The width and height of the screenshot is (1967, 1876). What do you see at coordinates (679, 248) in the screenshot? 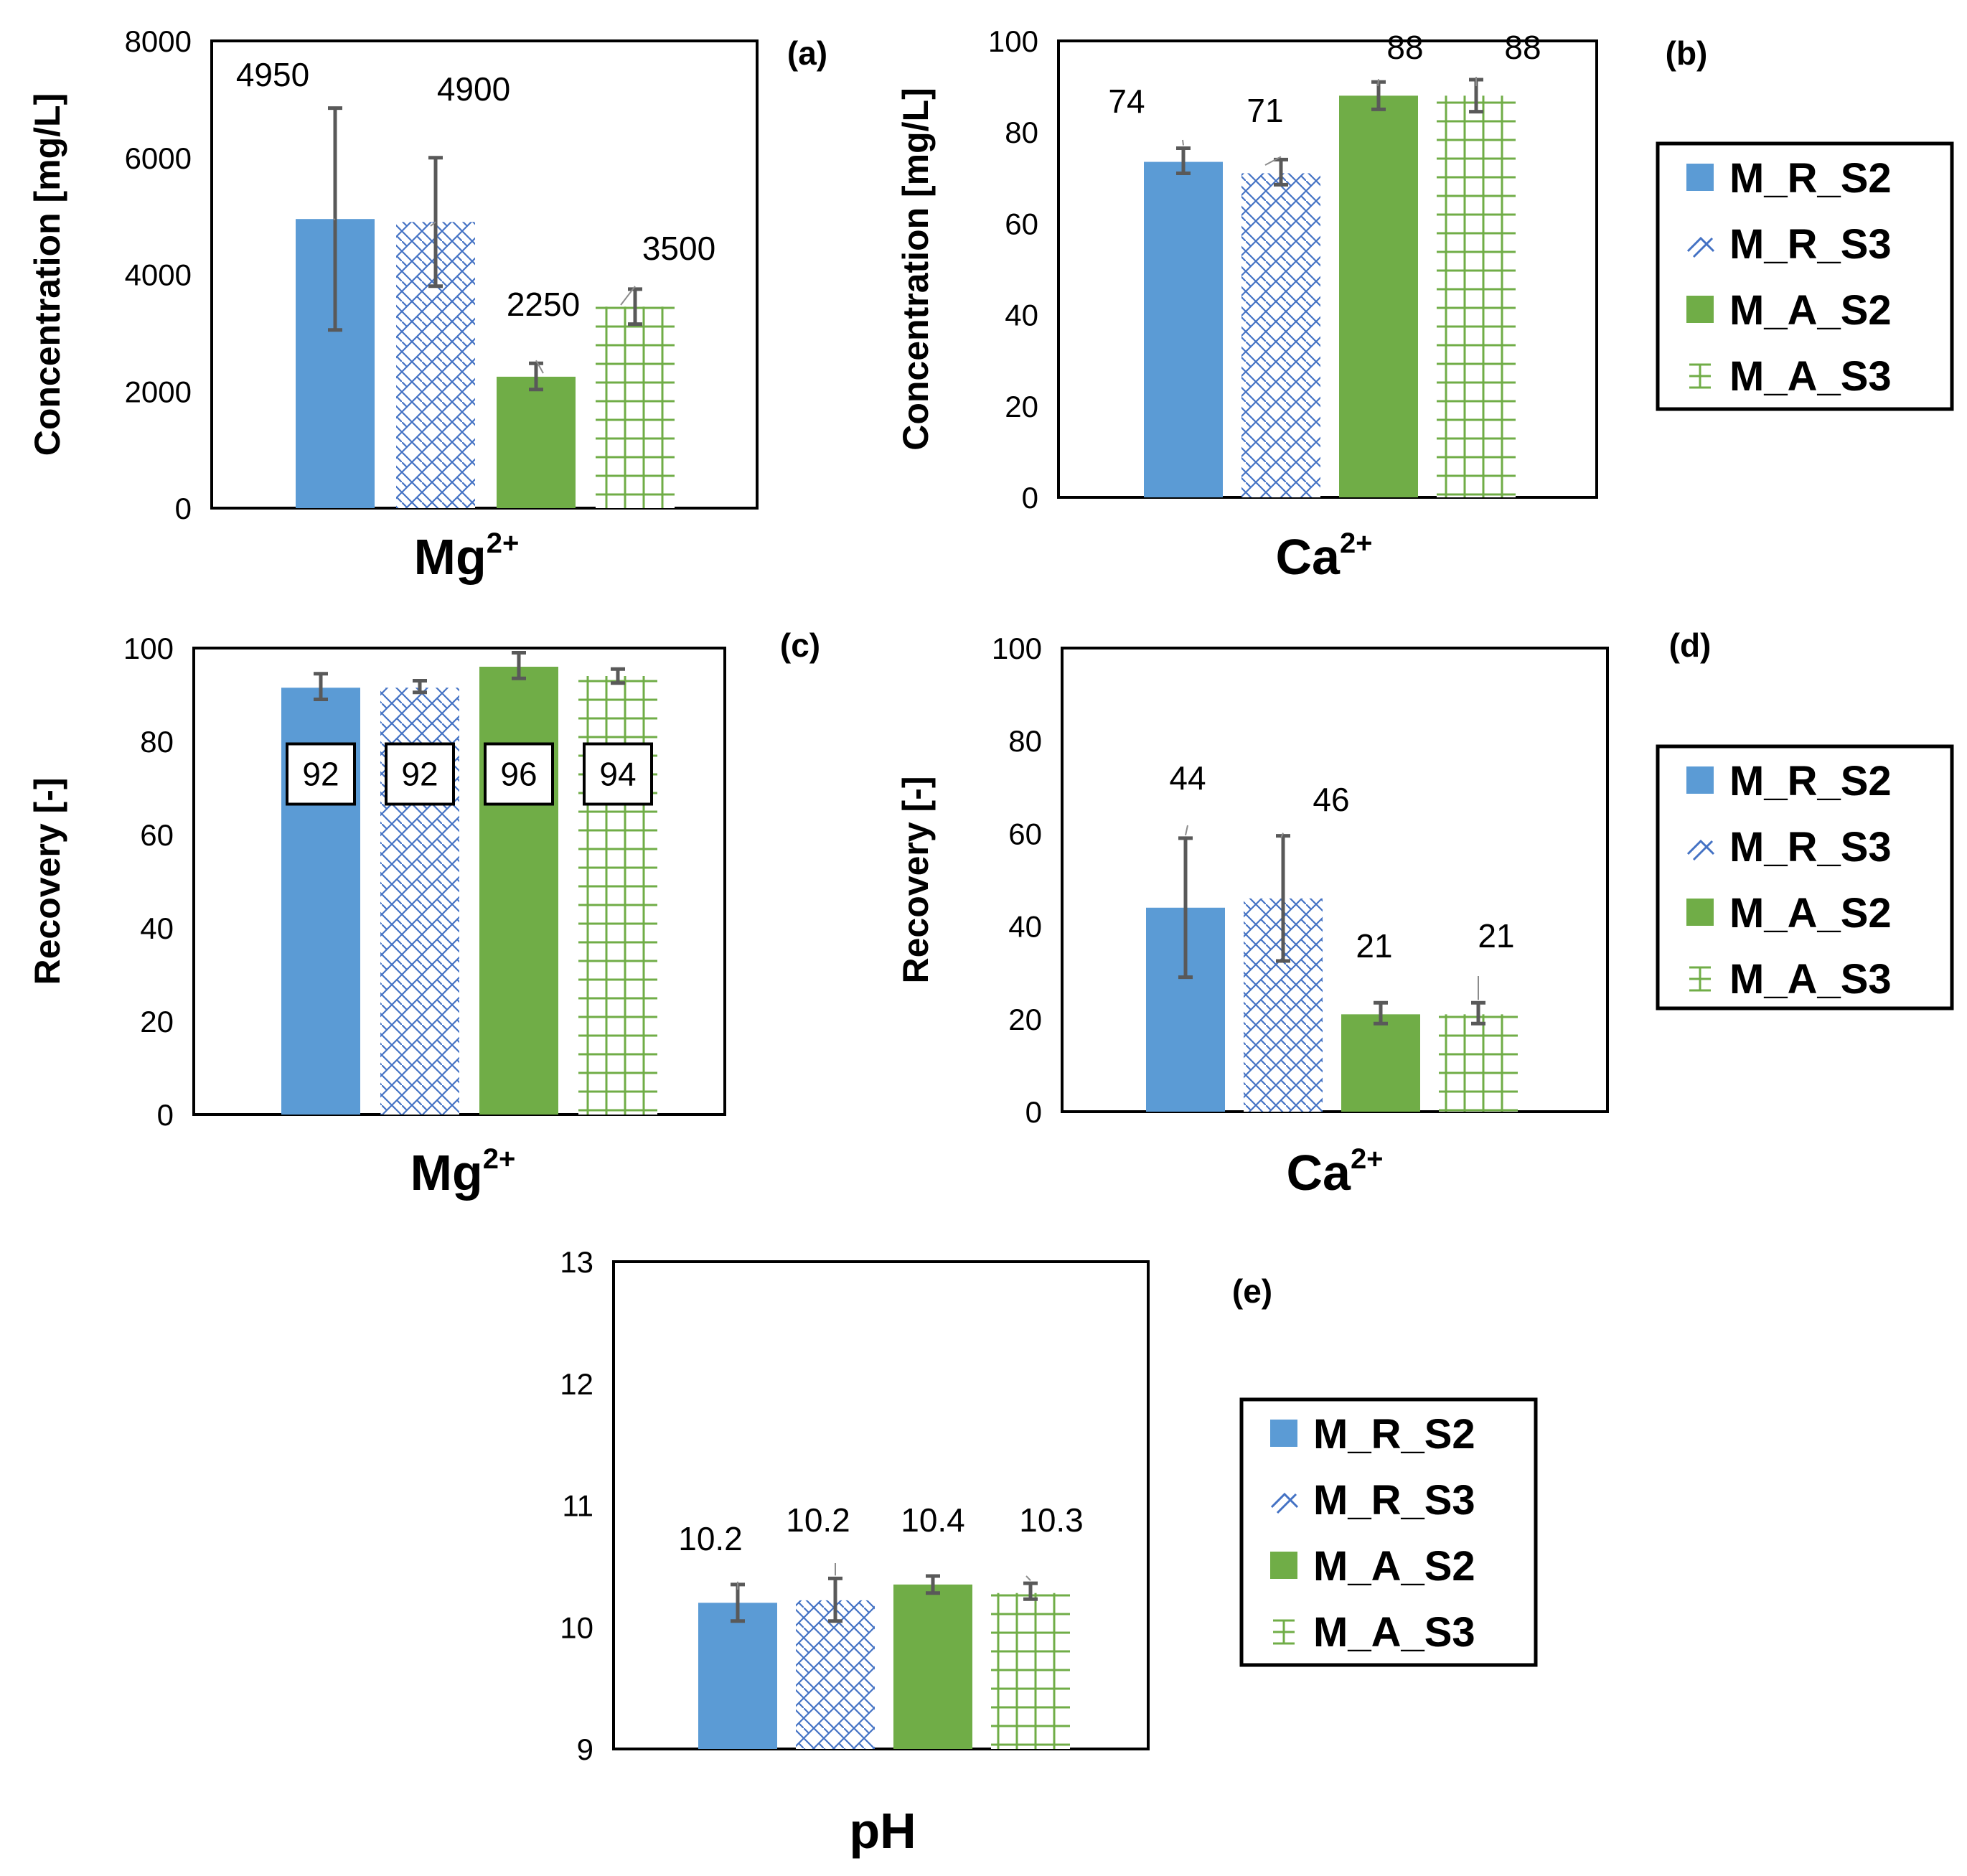
I see `data-label: 3500` at bounding box center [679, 248].